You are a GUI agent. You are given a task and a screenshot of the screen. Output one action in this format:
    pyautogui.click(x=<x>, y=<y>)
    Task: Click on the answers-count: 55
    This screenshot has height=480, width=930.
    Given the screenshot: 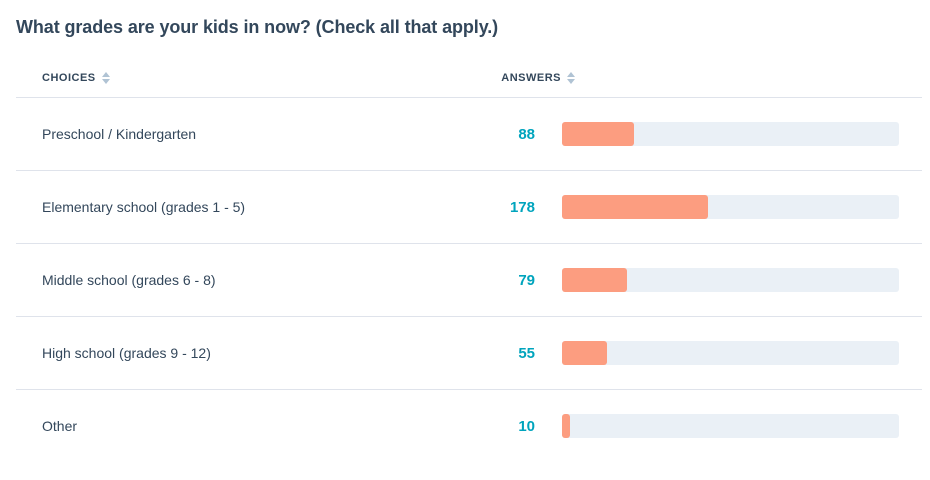 What is the action you would take?
    pyautogui.click(x=526, y=353)
    